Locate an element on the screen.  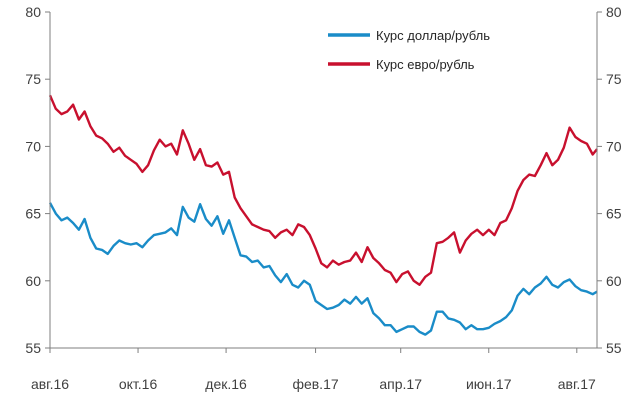
y-tick-label-left: 80 is located at coordinates (33, 12).